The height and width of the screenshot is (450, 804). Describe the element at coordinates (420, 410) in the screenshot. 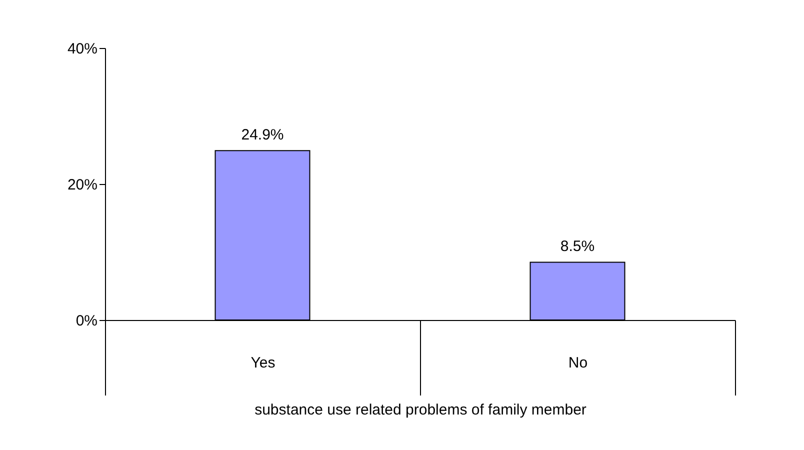

I see `x-axis-title: substance use related problems of family member` at that location.